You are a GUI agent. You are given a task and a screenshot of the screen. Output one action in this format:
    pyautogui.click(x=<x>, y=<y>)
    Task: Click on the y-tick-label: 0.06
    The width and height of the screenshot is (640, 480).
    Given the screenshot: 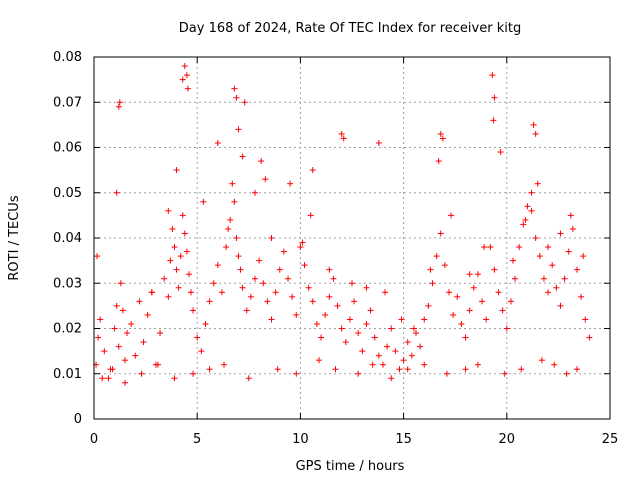 What is the action you would take?
    pyautogui.click(x=67, y=148)
    